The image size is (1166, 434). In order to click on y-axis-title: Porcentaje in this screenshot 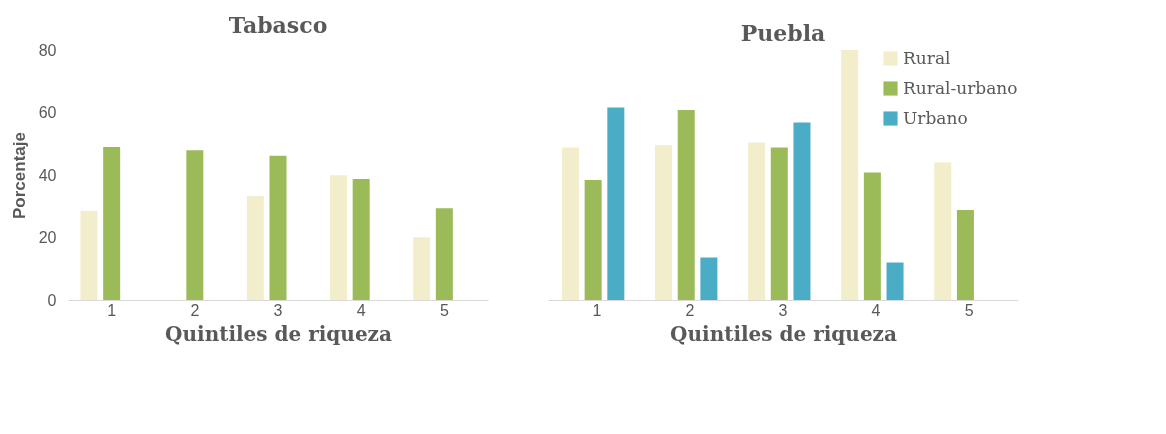, I will do `click(19, 175)`.